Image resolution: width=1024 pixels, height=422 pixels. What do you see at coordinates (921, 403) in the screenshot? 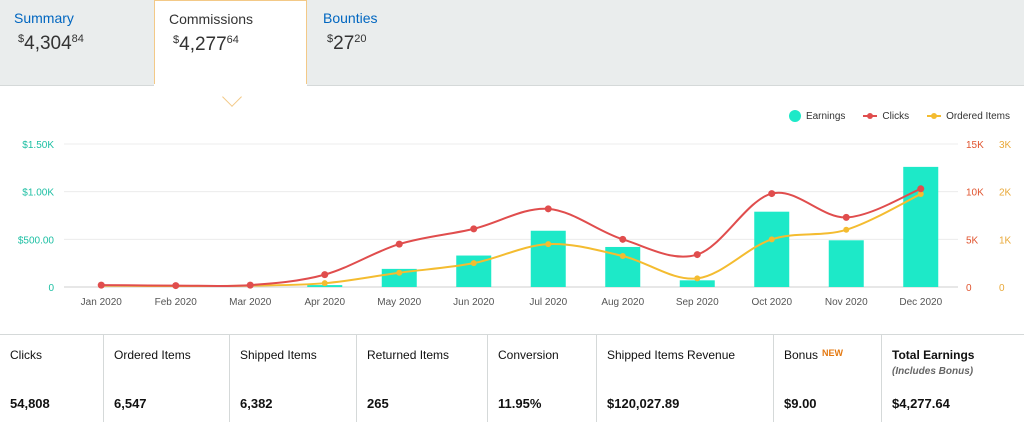
I see `metric-total-earnings-value: $4,277.64` at bounding box center [921, 403].